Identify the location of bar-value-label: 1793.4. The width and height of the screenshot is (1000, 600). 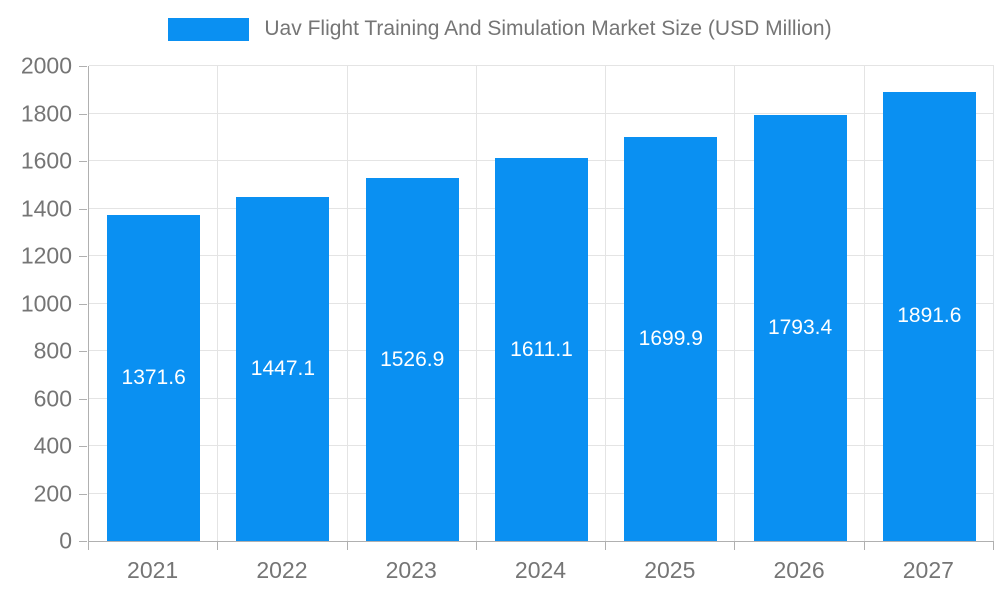
(800, 328).